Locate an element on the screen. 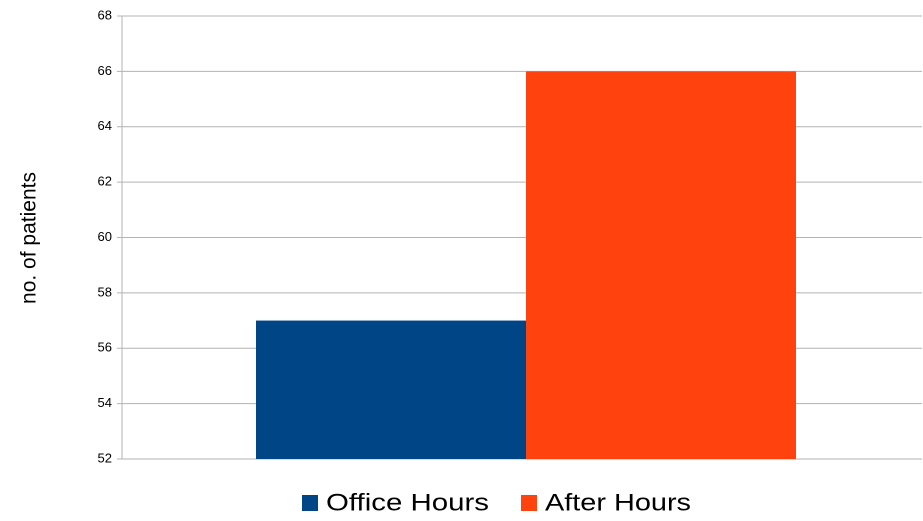 Image resolution: width=923 pixels, height=521 pixels. y-tick-label: 62 is located at coordinates (105, 181).